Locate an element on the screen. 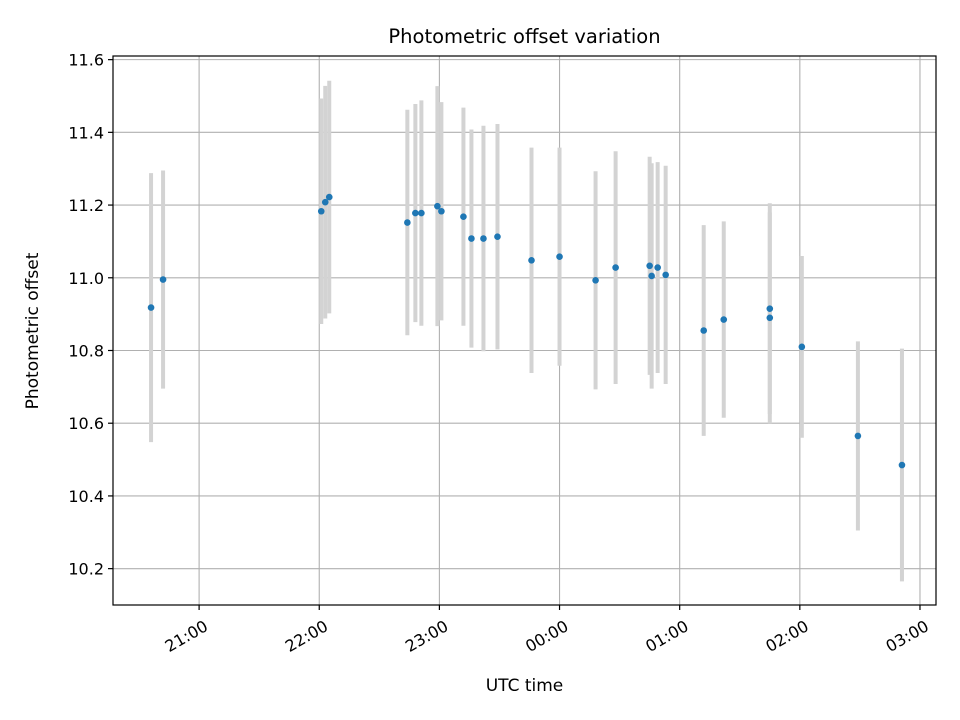 The image size is (960, 720). y-tick-label: 11.6 is located at coordinates (86, 60).